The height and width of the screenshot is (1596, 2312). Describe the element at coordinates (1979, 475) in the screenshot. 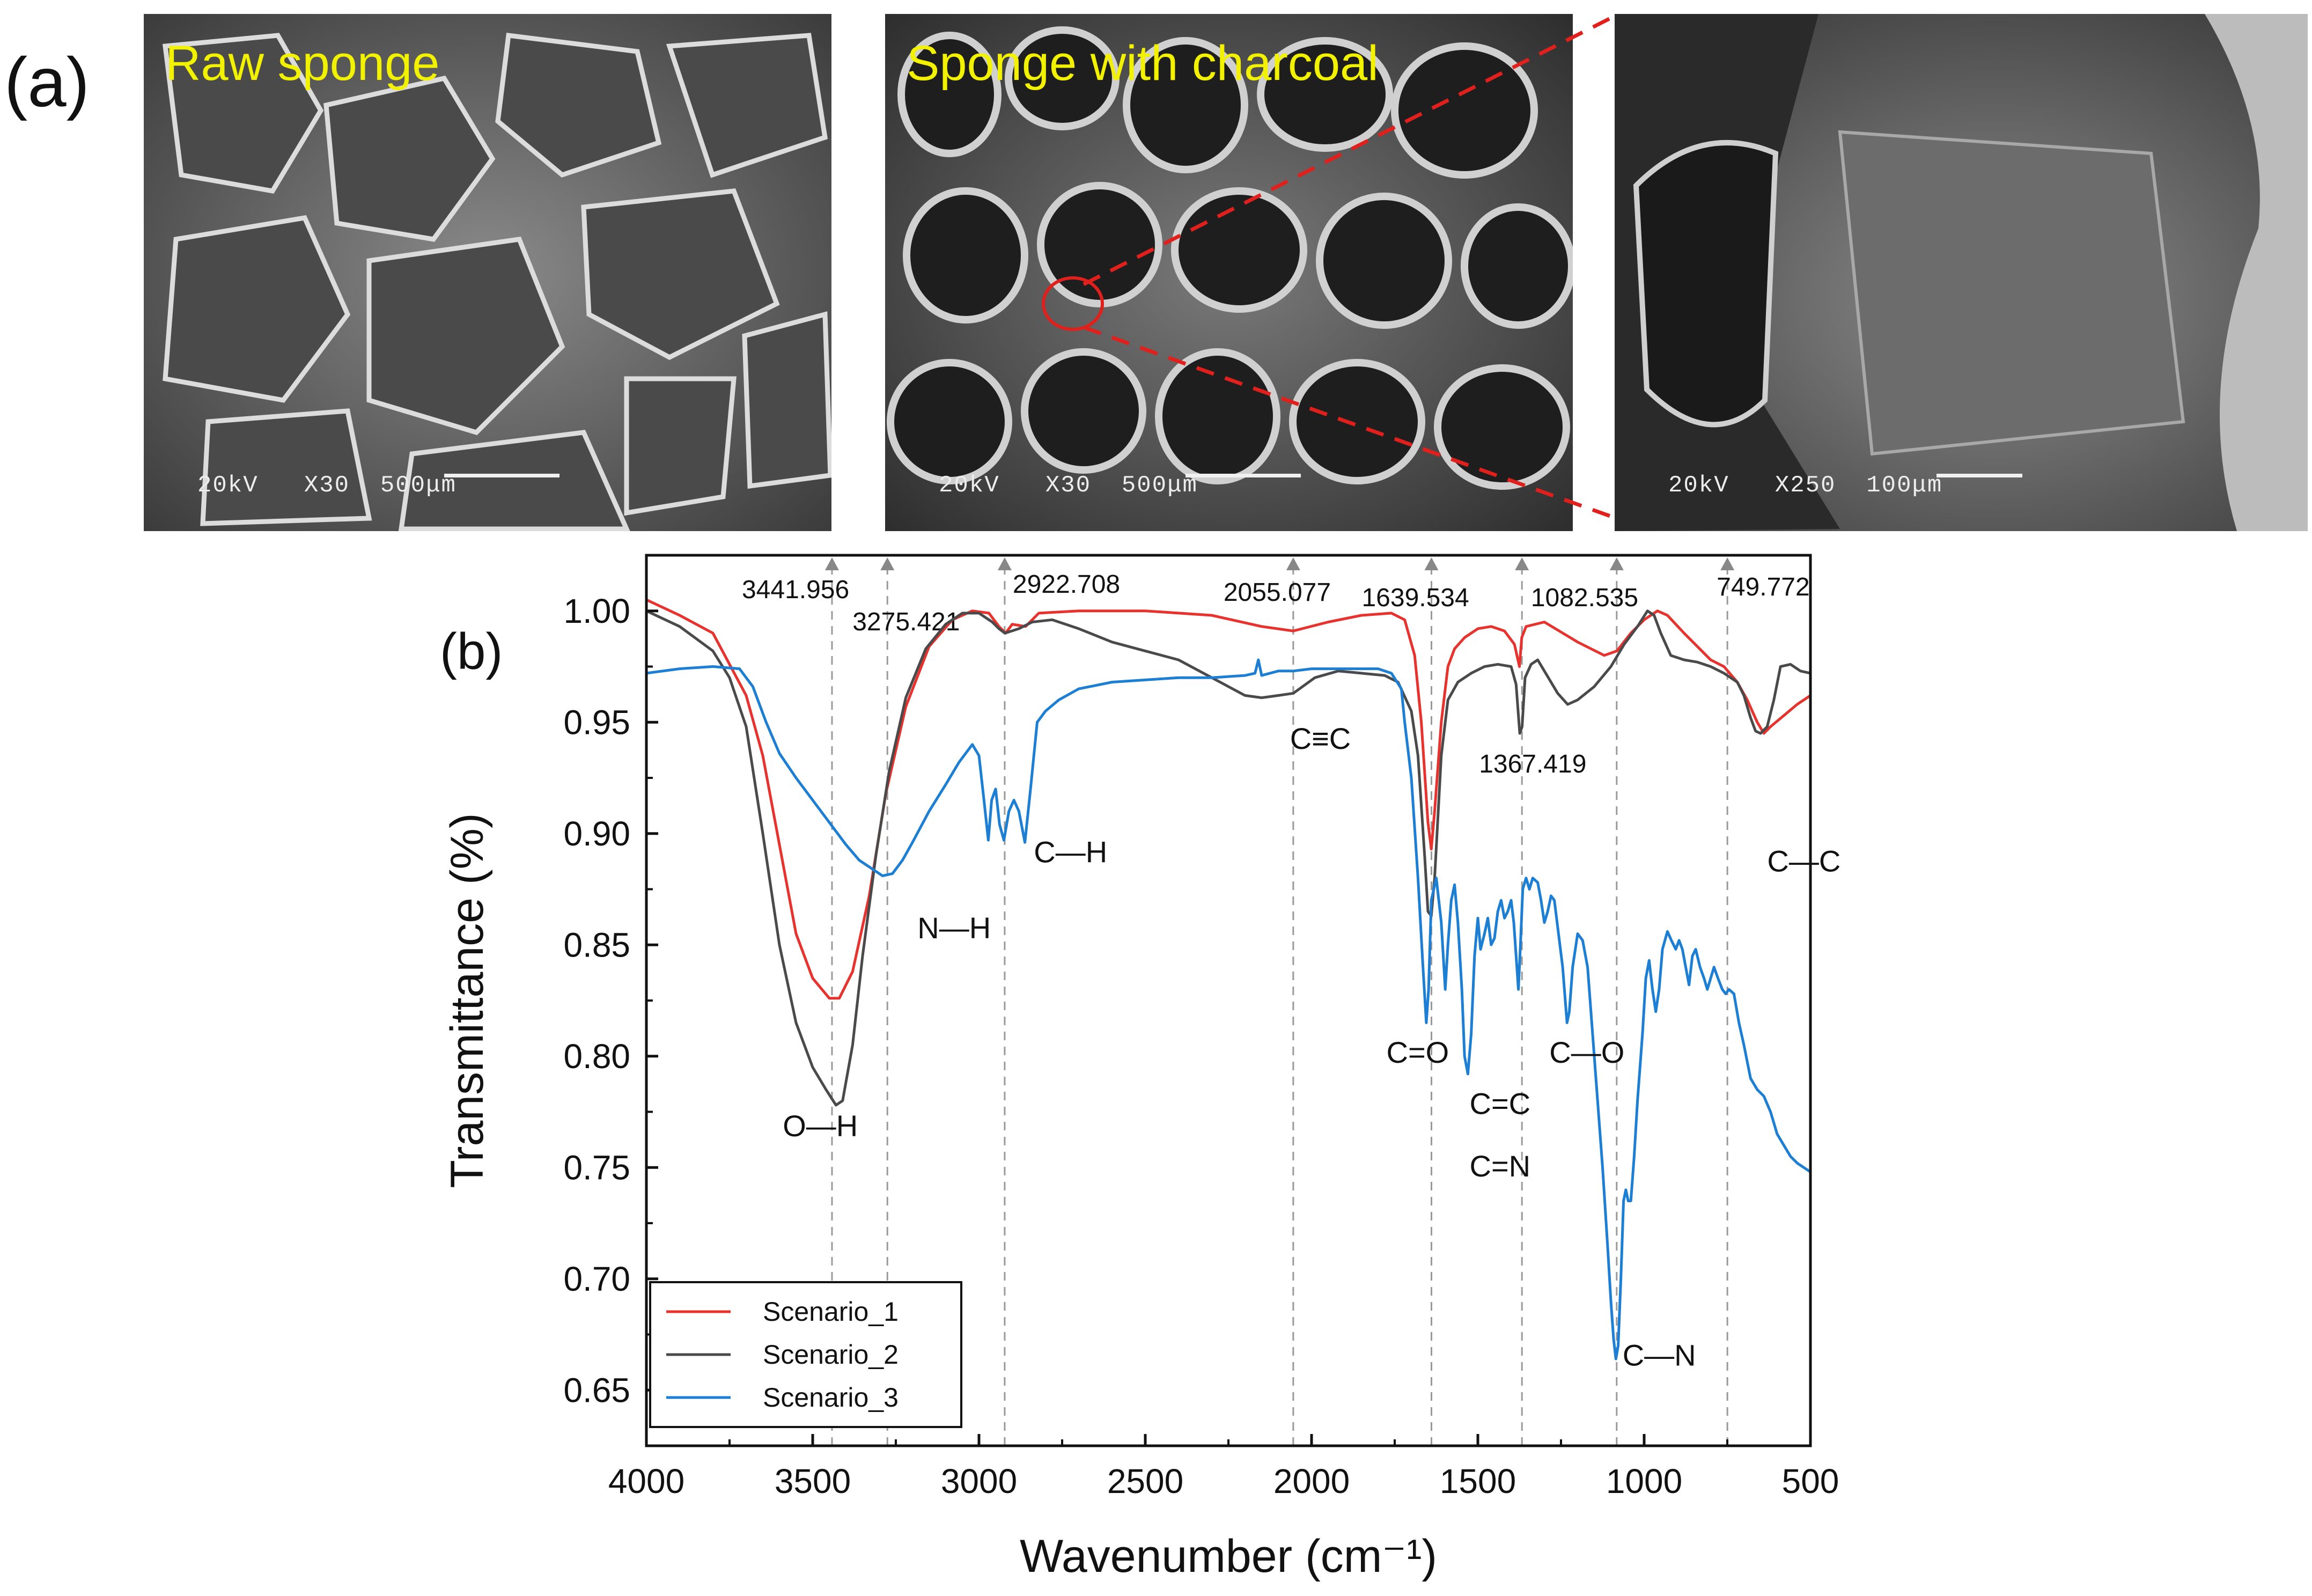

I see `scalebar-zoom` at that location.